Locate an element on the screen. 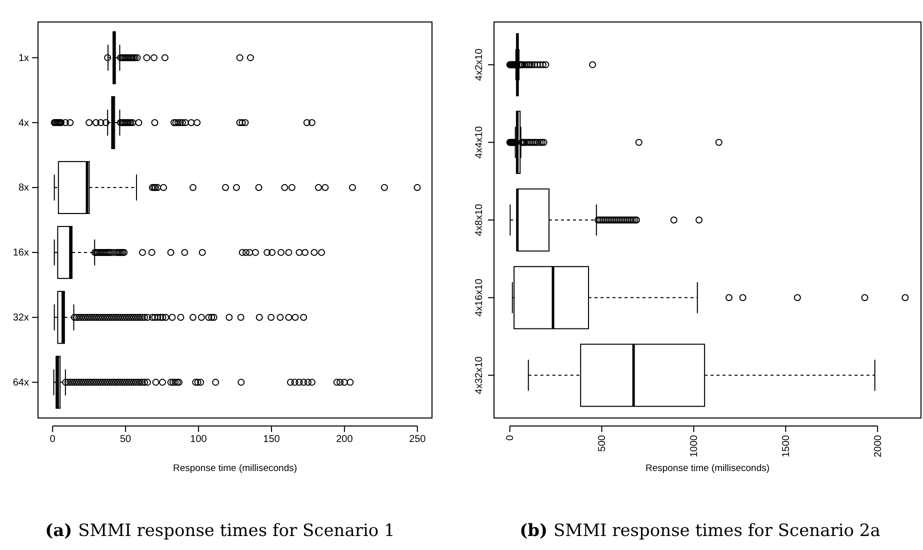 This screenshot has height=550, width=923. x-tick-label: 150 is located at coordinates (271, 440).